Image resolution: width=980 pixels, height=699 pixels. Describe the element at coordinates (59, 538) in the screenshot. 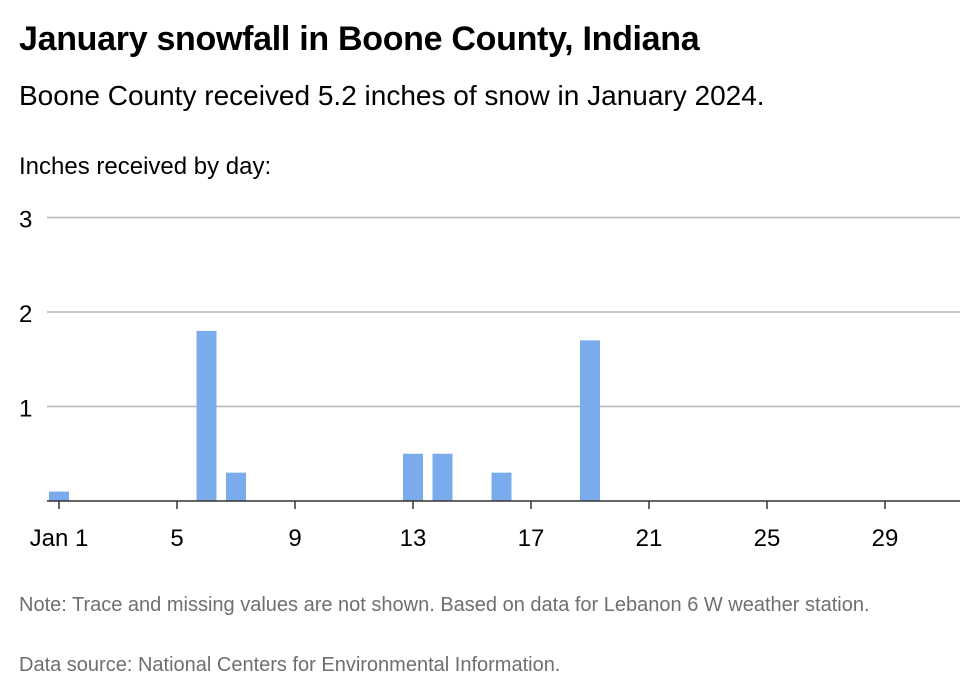

I see `x-tick-label: Jan 1` at that location.